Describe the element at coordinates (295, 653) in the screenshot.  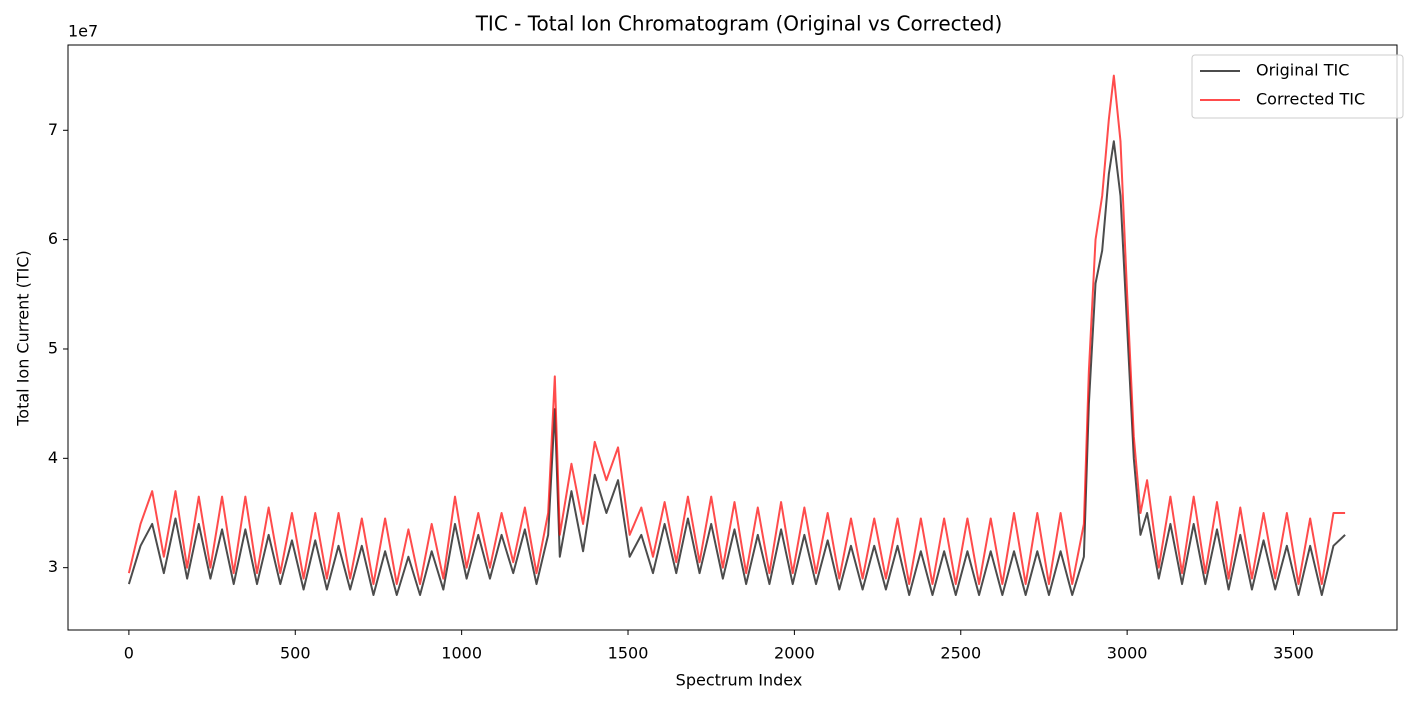
I see `x-tick-label: 500` at that location.